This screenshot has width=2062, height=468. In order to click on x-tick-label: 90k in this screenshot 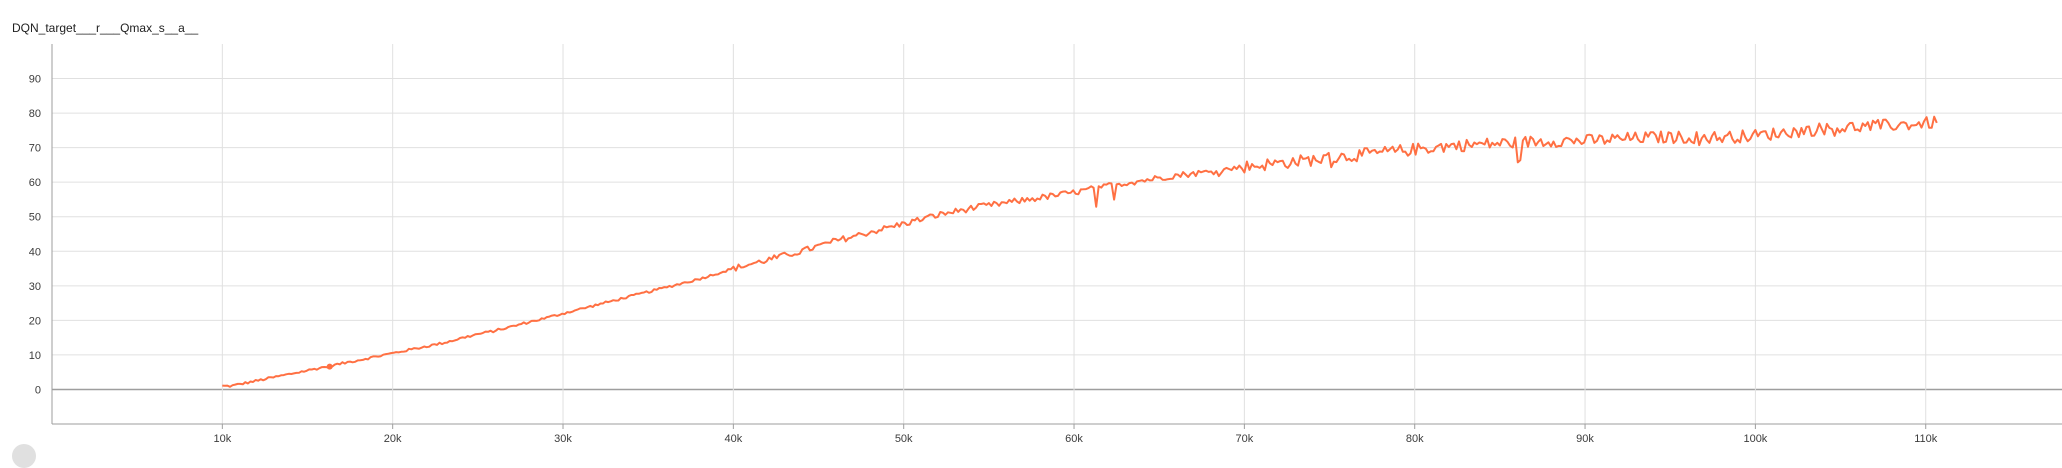, I will do `click(1585, 439)`.